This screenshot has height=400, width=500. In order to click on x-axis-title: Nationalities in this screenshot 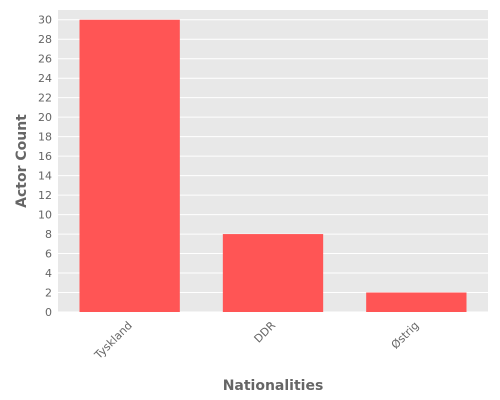, I will do `click(273, 386)`.